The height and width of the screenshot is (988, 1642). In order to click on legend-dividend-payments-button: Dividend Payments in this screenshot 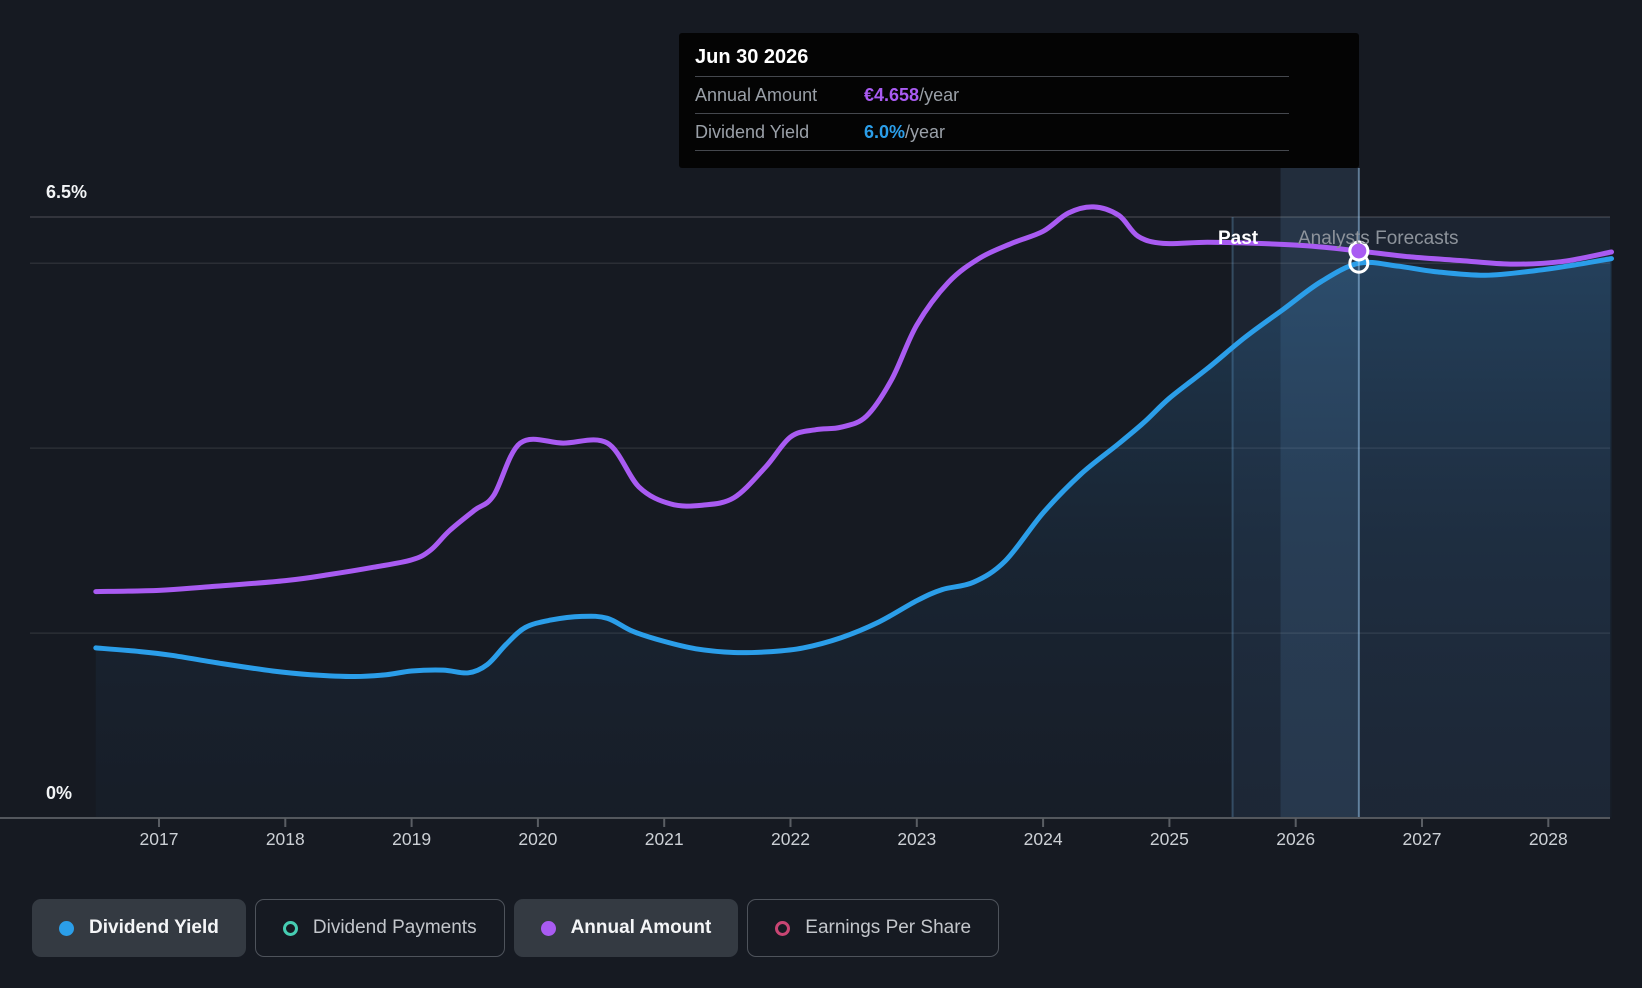, I will do `click(379, 928)`.